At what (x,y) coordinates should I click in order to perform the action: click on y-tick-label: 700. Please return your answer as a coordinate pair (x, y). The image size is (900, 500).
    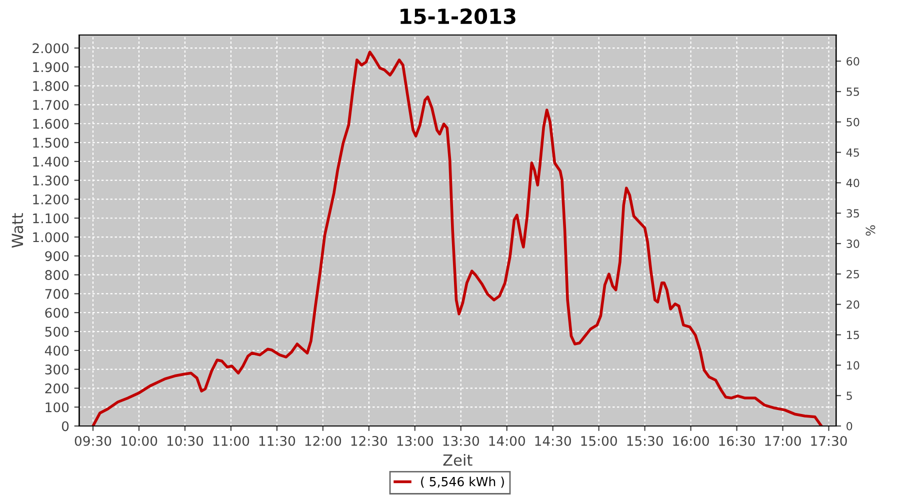
    Looking at the image, I should click on (57, 293).